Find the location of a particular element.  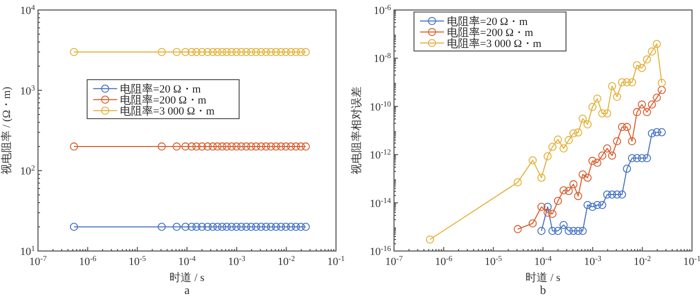

y-axis-title: 视电阻率 / (Ω・m) is located at coordinates (6, 130).